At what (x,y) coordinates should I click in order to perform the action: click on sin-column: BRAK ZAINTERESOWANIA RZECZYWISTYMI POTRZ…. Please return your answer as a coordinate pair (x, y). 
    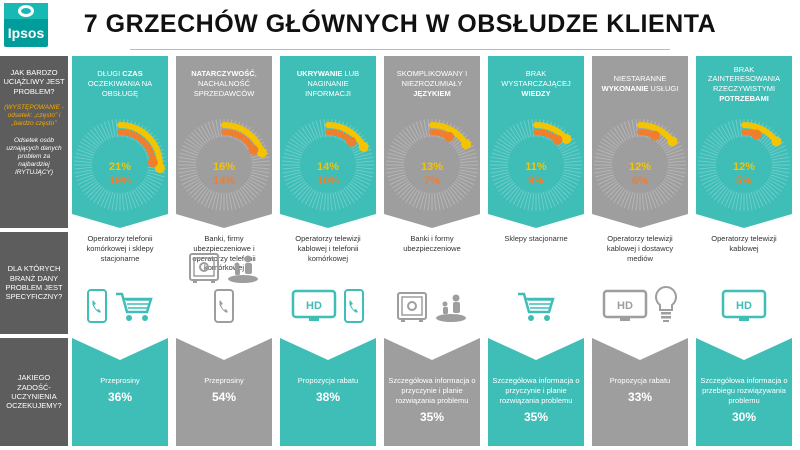
    Looking at the image, I should click on (744, 251).